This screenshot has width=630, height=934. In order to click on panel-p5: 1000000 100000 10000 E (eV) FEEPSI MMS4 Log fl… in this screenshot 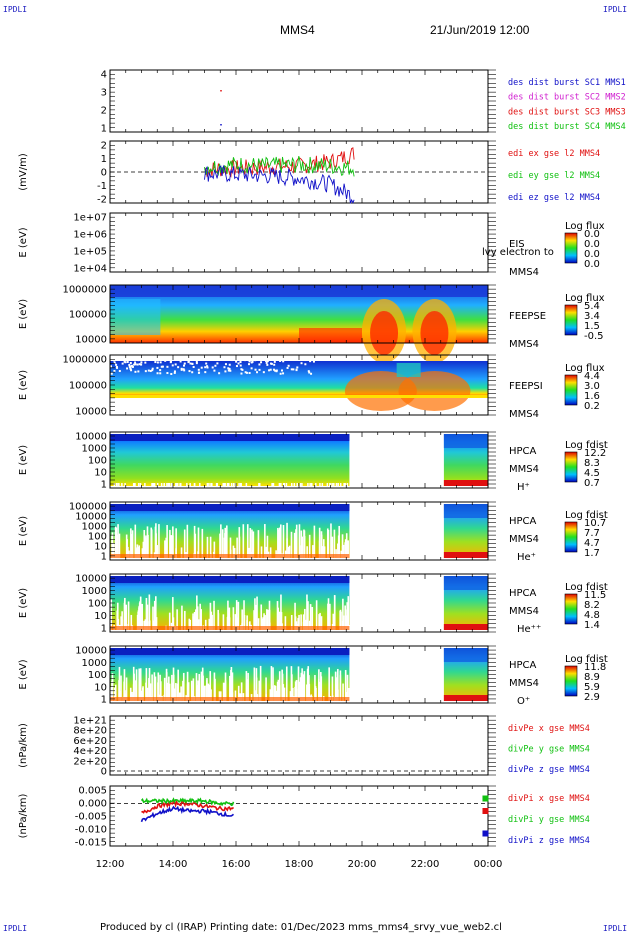, I will do `click(311, 387)`.